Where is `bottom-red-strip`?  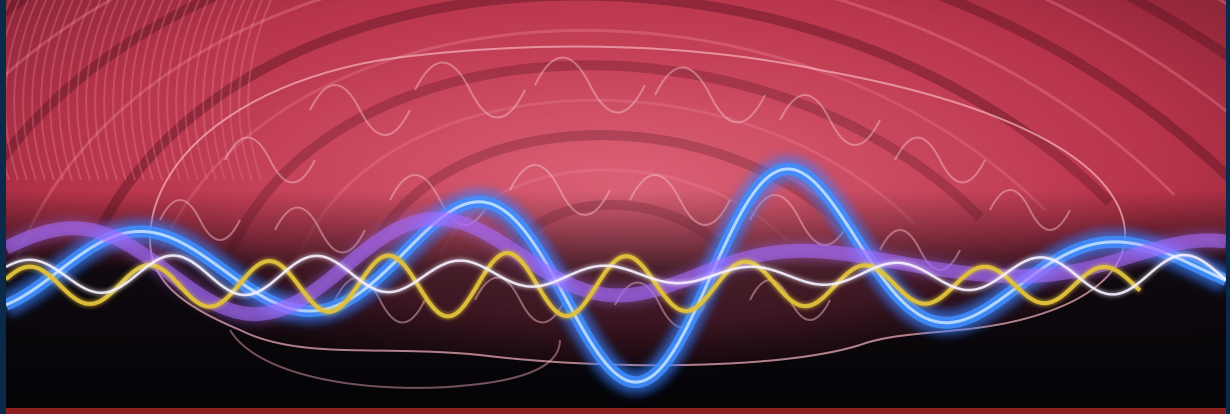
bottom-red-strip is located at coordinates (616, 411).